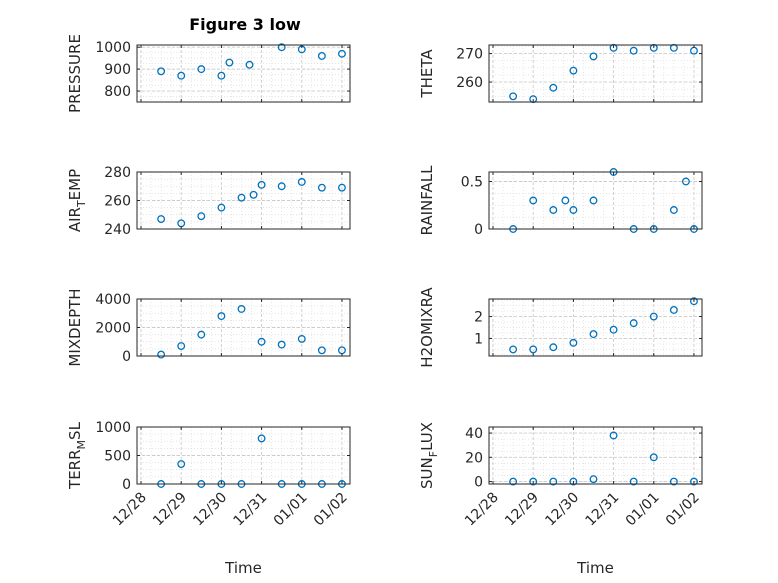 The image size is (778, 583). What do you see at coordinates (427, 327) in the screenshot?
I see `y-axis-label: H2OMIXRA` at bounding box center [427, 327].